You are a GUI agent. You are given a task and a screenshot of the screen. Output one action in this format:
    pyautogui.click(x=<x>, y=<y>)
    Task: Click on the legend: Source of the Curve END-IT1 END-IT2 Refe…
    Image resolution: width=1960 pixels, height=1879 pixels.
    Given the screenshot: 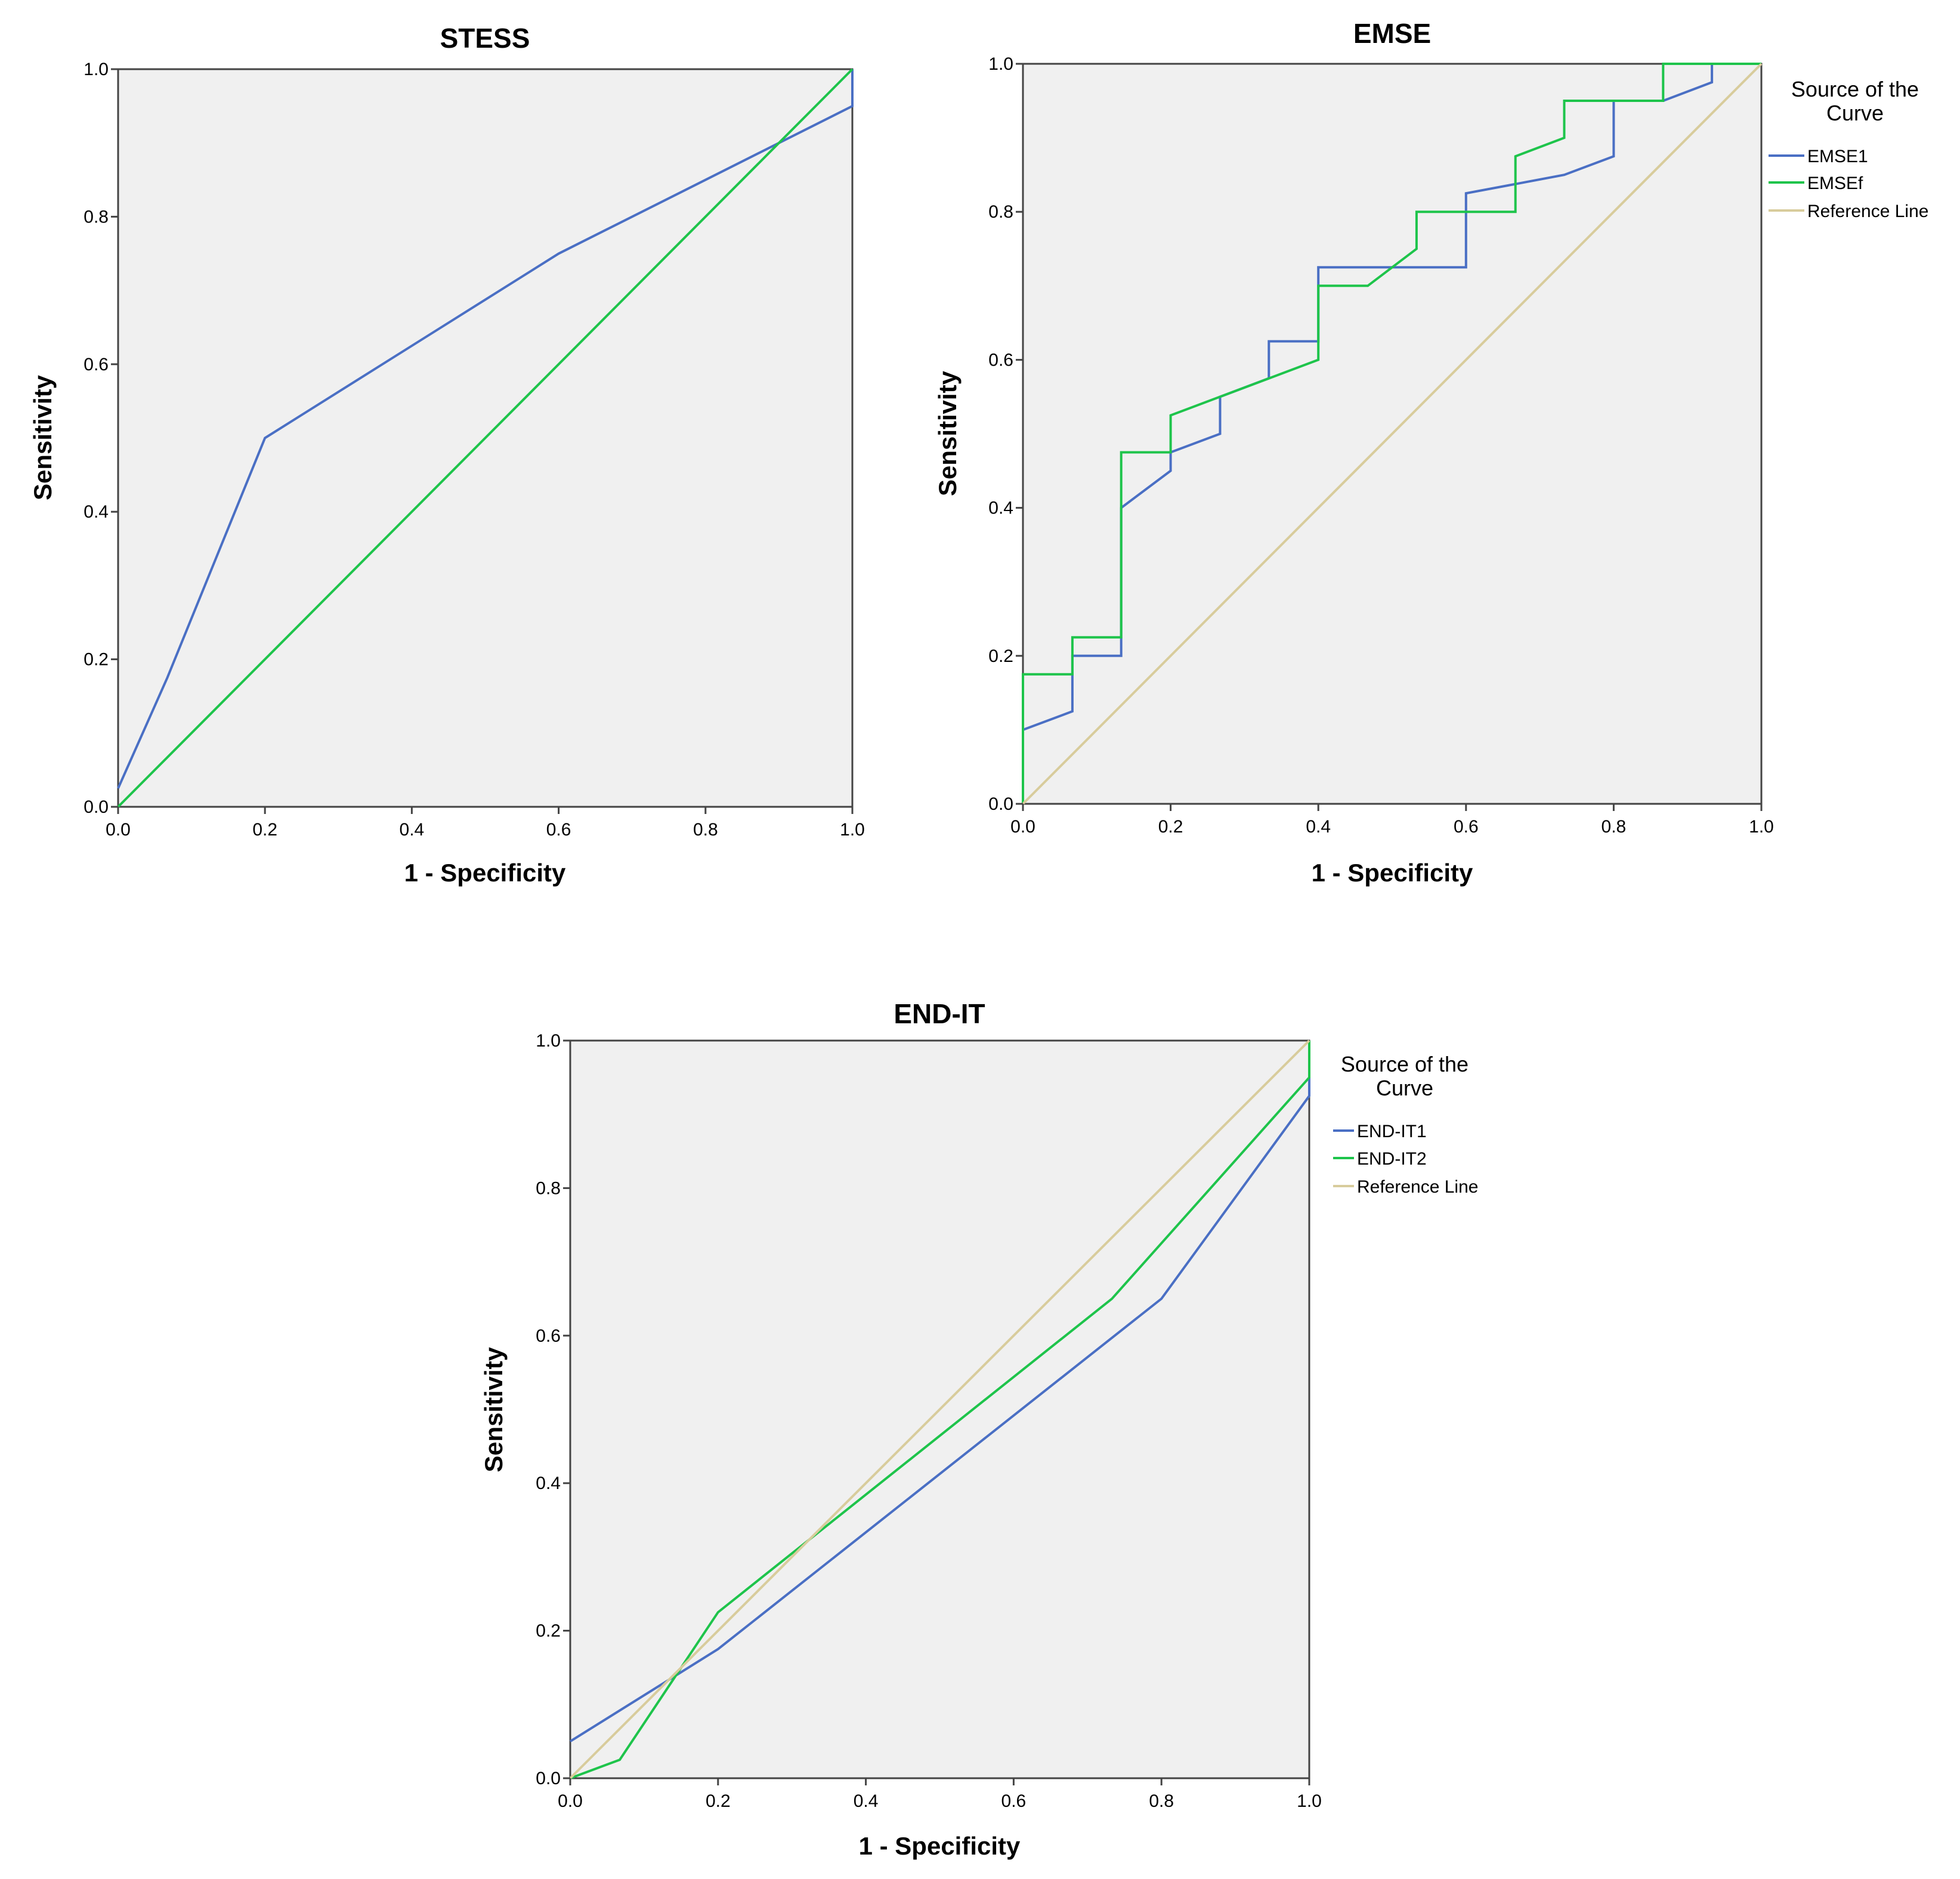 What is the action you would take?
    pyautogui.click(x=1405, y=1124)
    